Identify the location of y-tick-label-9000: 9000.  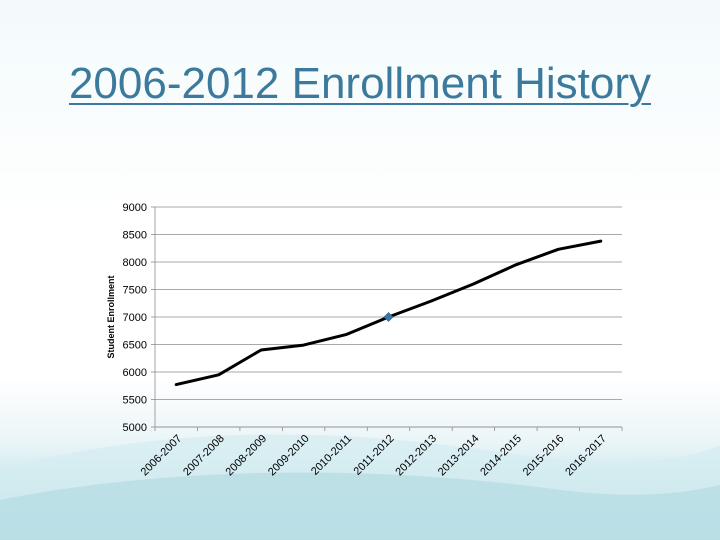
(135, 208).